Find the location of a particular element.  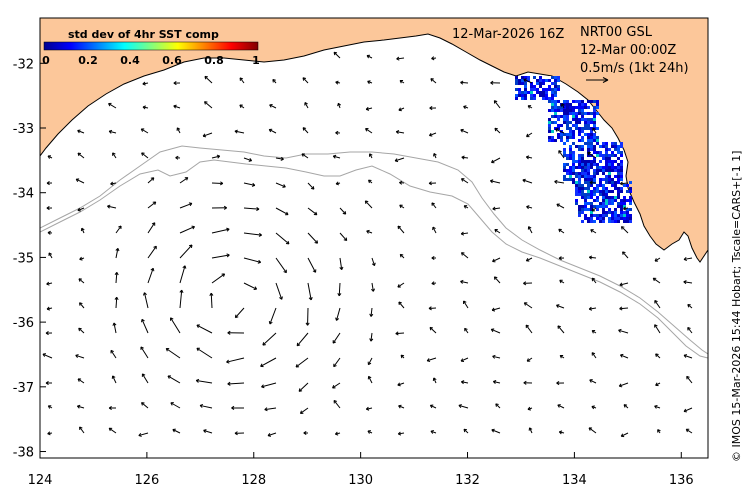

colorbar-tick-label: 0.4 is located at coordinates (130, 60).